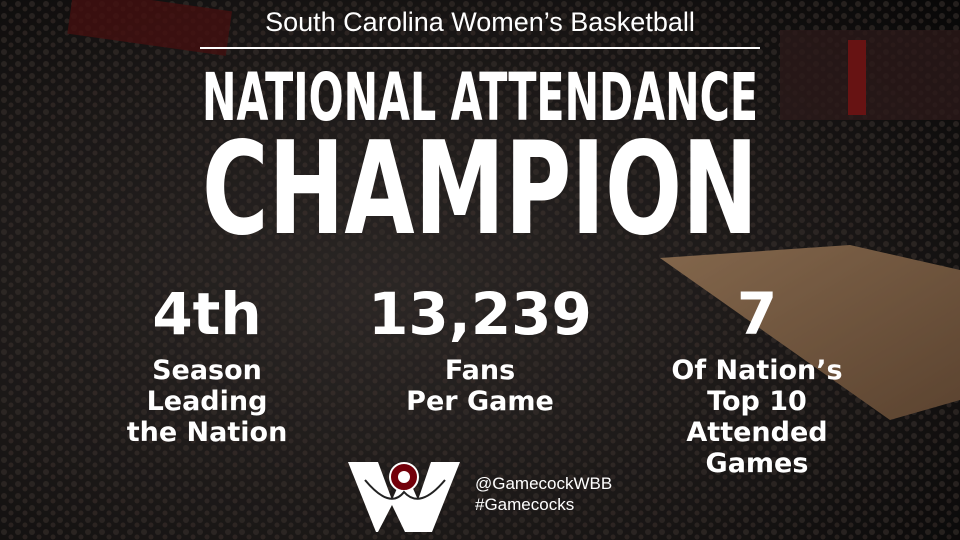 This screenshot has height=540, width=960. Describe the element at coordinates (480, 370) in the screenshot. I see `stat-label: Fans` at that location.